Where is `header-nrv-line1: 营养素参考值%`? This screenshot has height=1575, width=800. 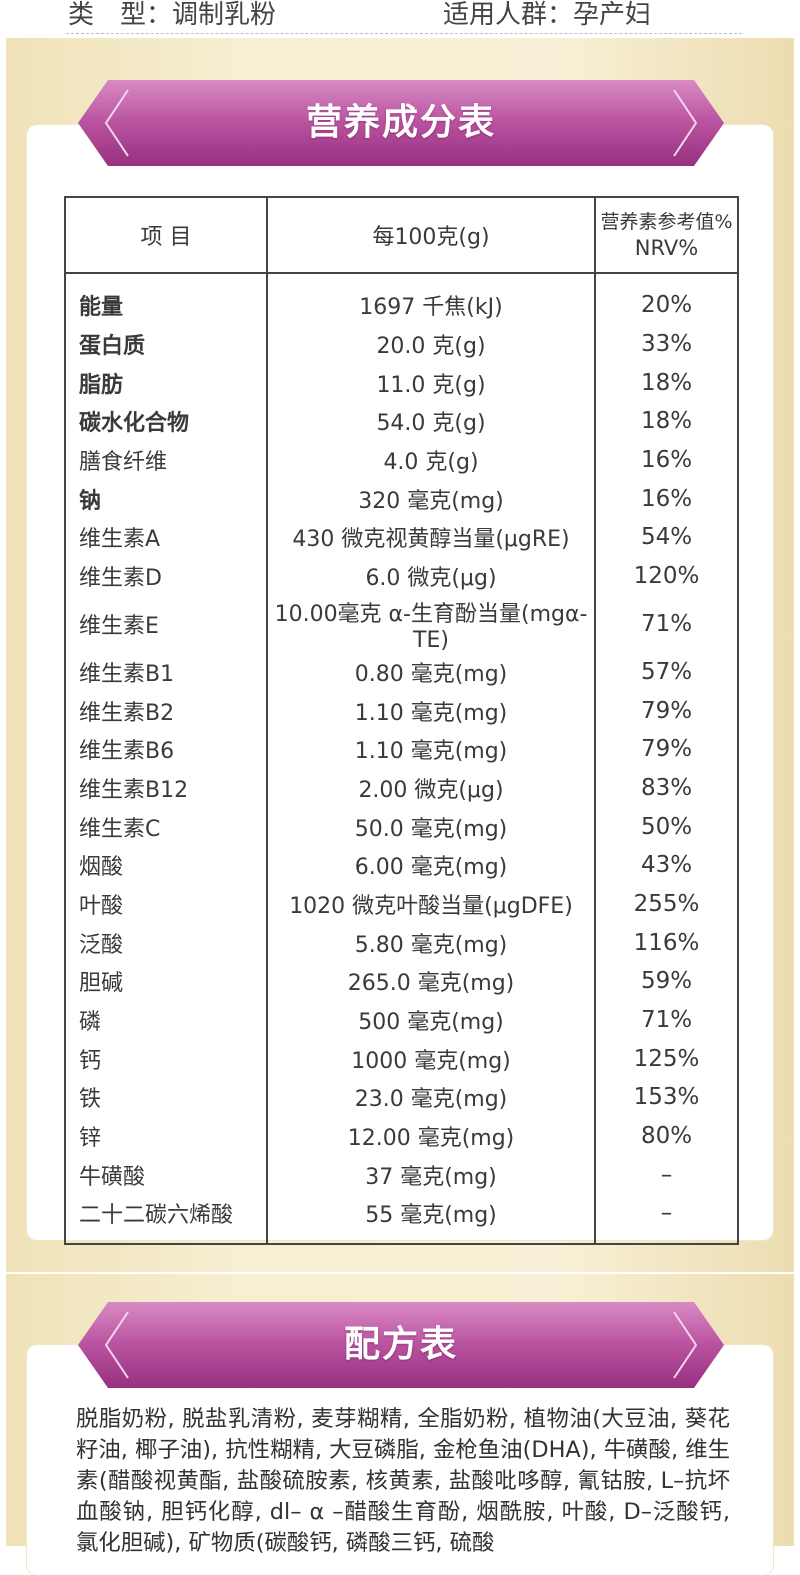
header-nrv-line1: 营养素参考值% is located at coordinates (666, 222).